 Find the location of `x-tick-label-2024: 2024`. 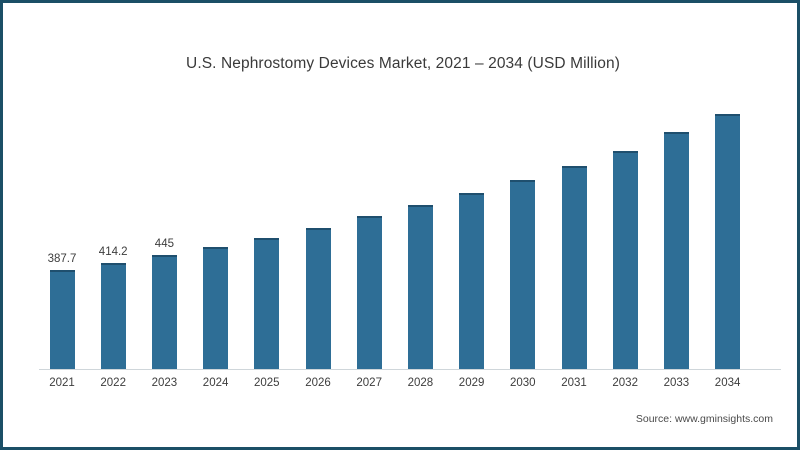

x-tick-label-2024: 2024 is located at coordinates (215, 383).